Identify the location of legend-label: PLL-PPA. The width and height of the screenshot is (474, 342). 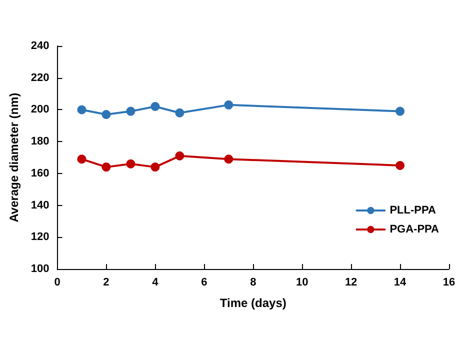
(413, 210).